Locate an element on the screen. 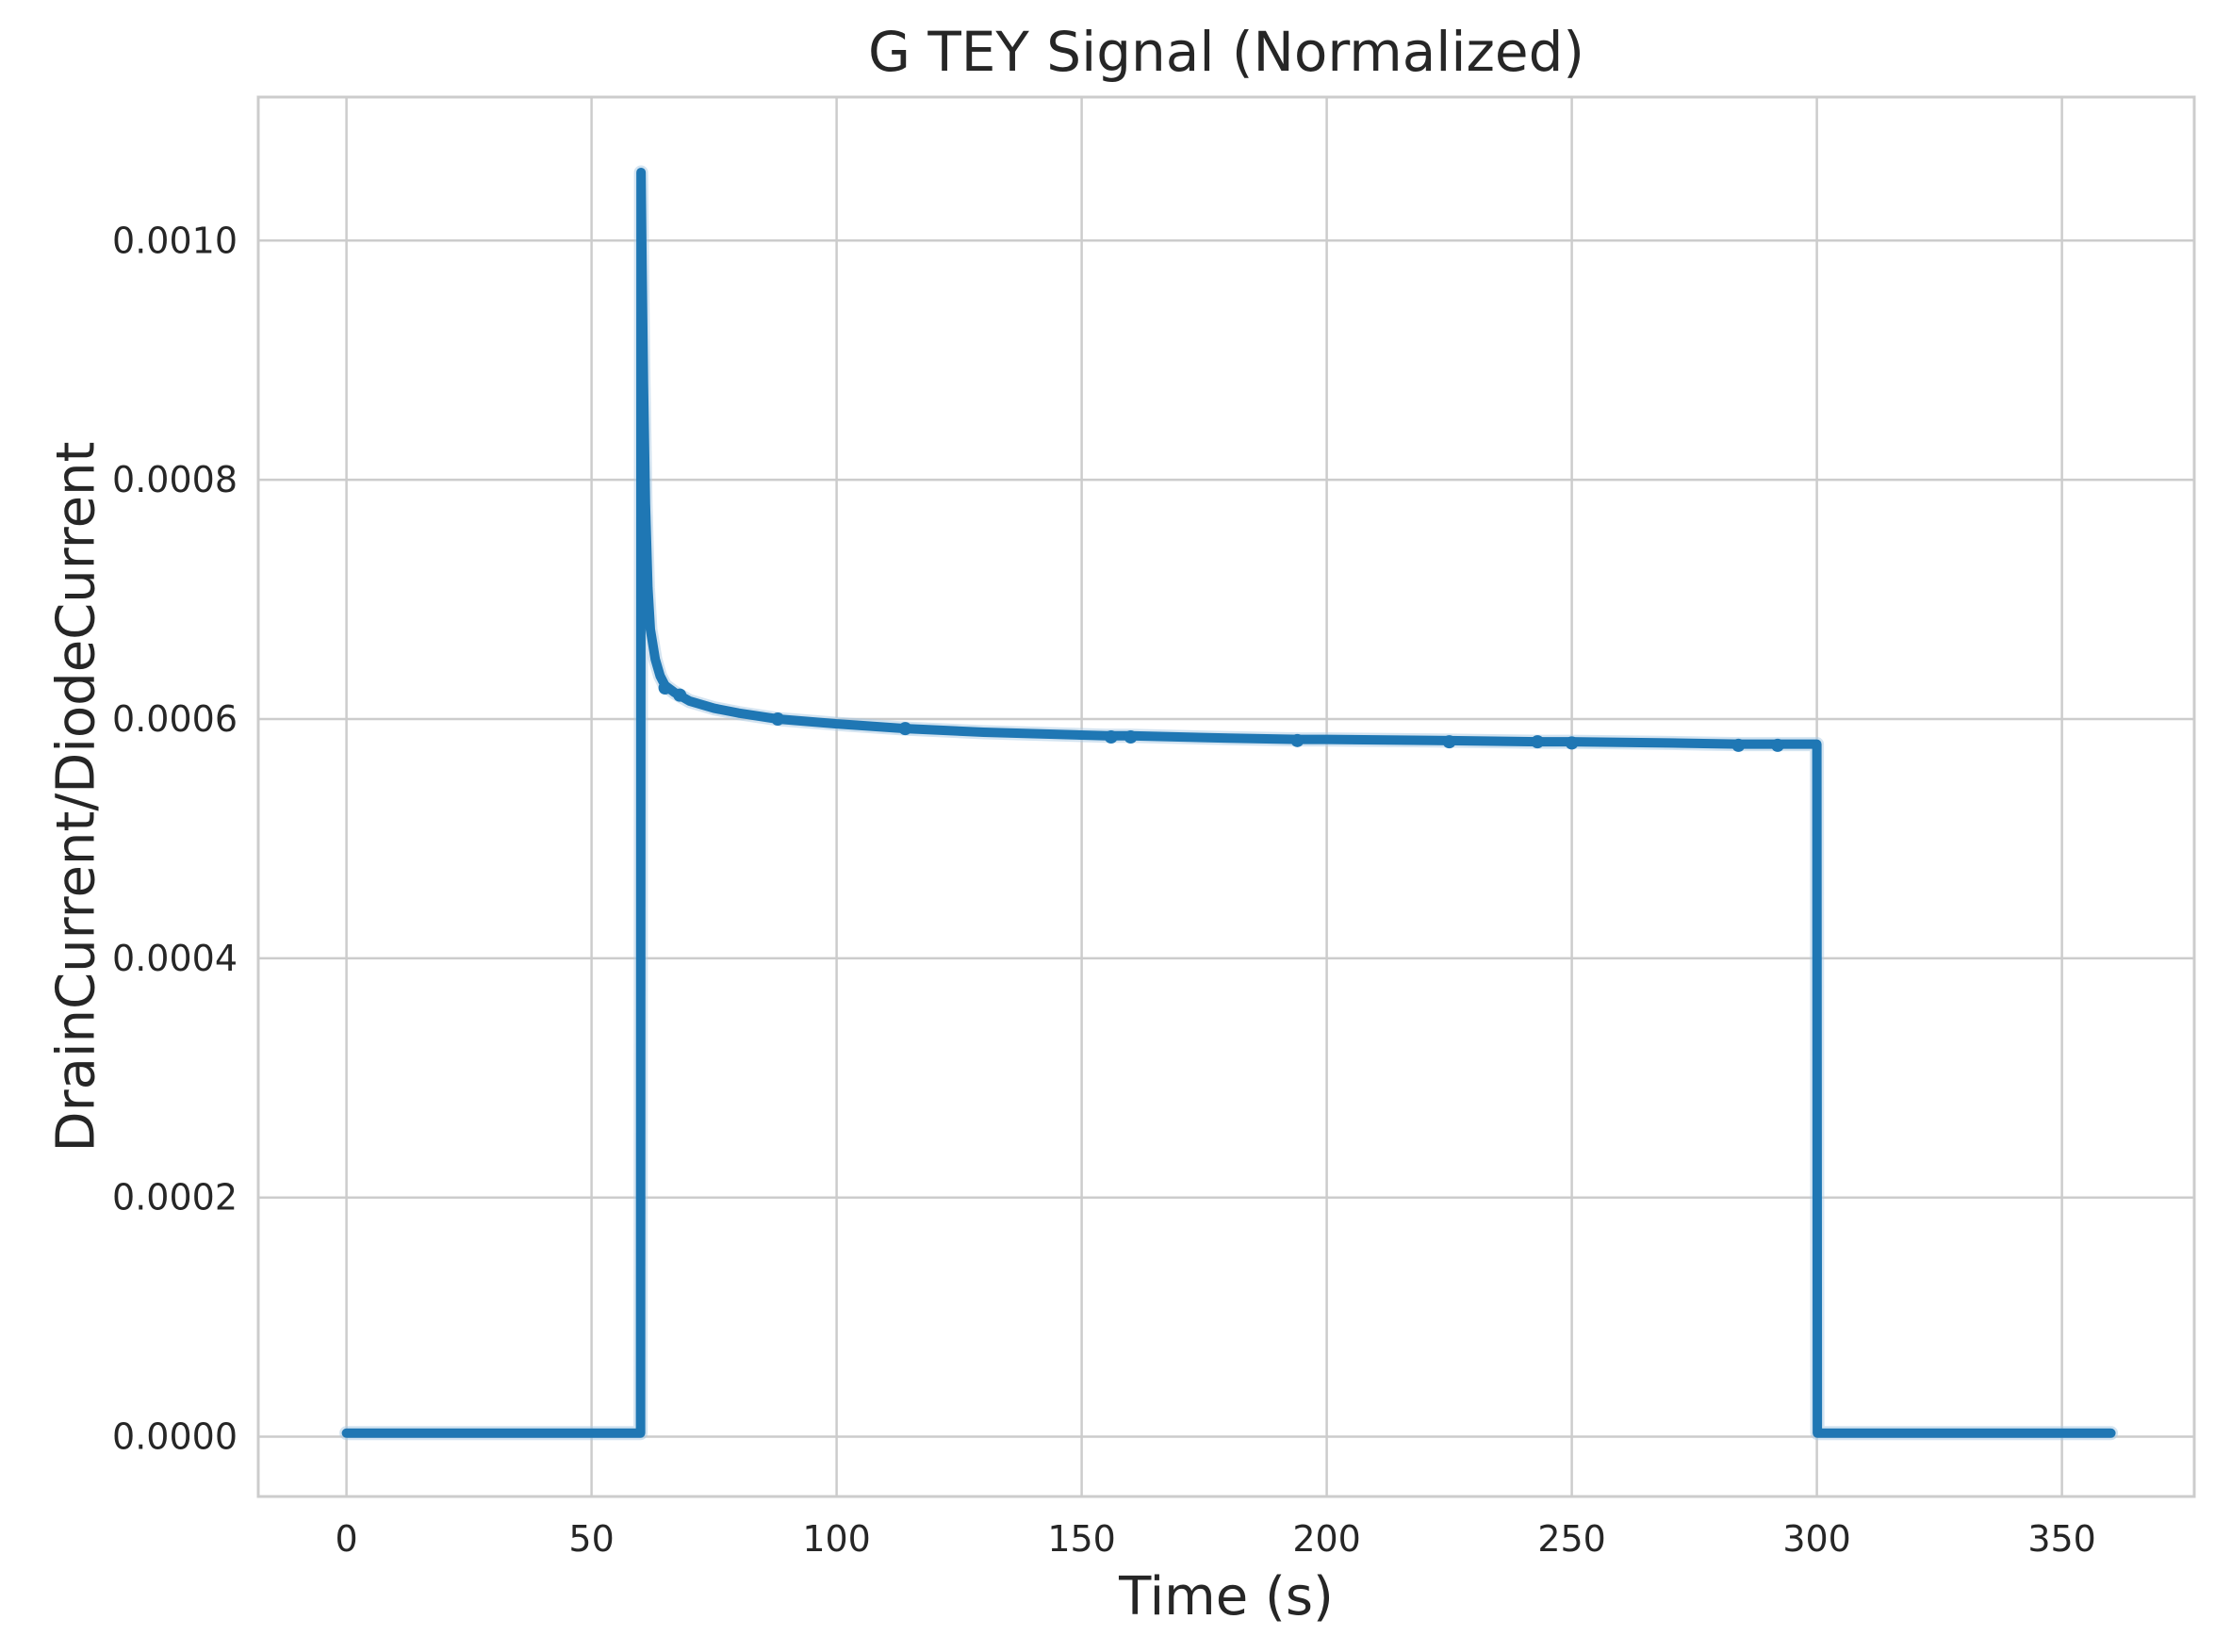 Image resolution: width=2215 pixels, height=1652 pixels. x-tick-label: 50 is located at coordinates (591, 1539).